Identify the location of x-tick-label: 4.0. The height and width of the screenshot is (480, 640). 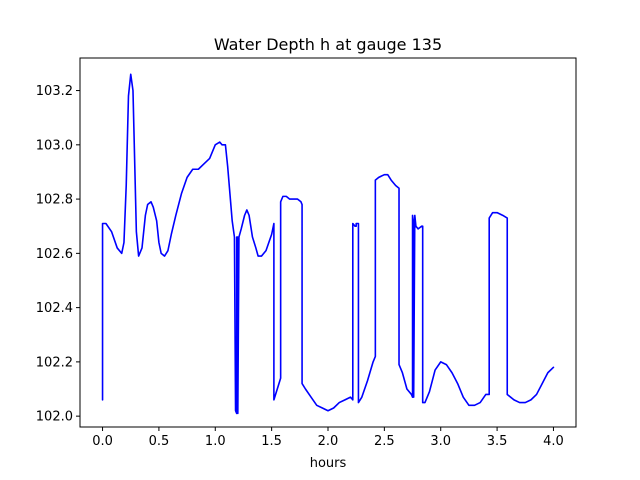
(553, 441).